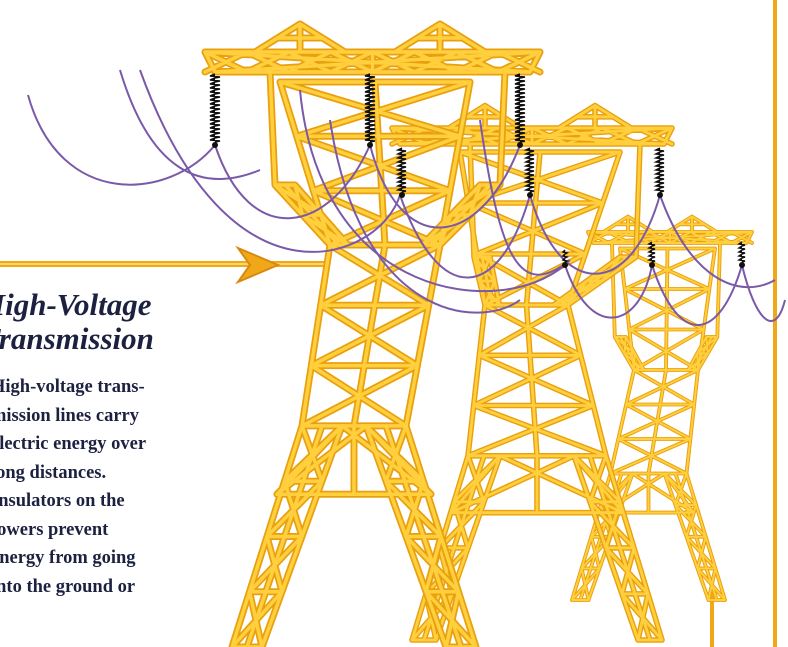  Describe the element at coordinates (72, 387) in the screenshot. I see `body-line: High-voltage trans-` at that location.